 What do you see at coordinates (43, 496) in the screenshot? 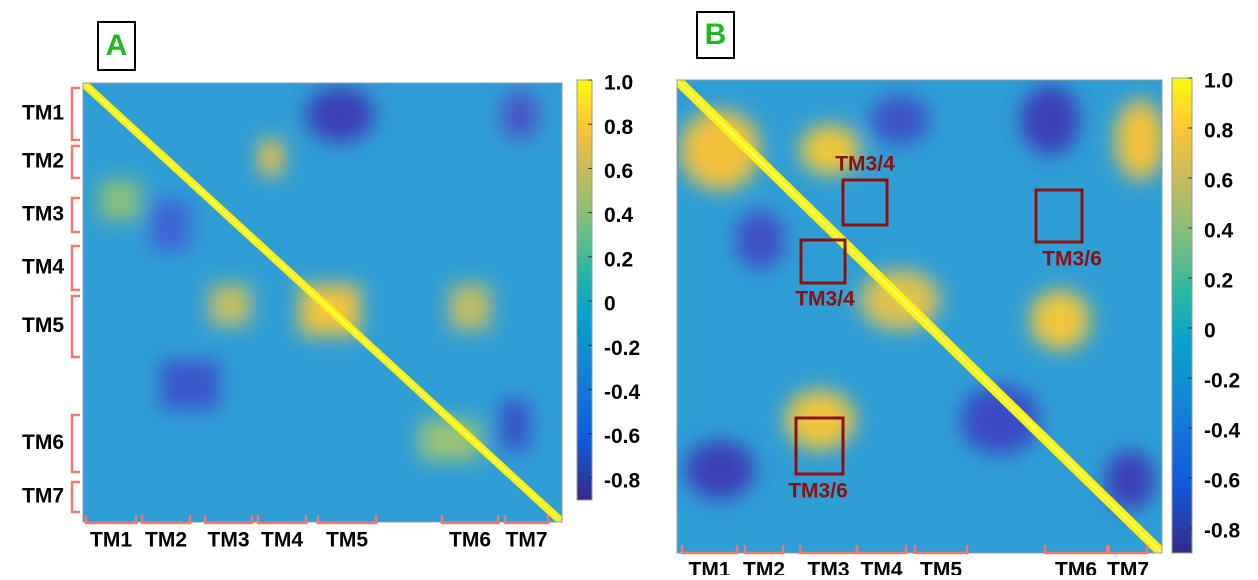
I see `y-region-label: TM7` at bounding box center [43, 496].